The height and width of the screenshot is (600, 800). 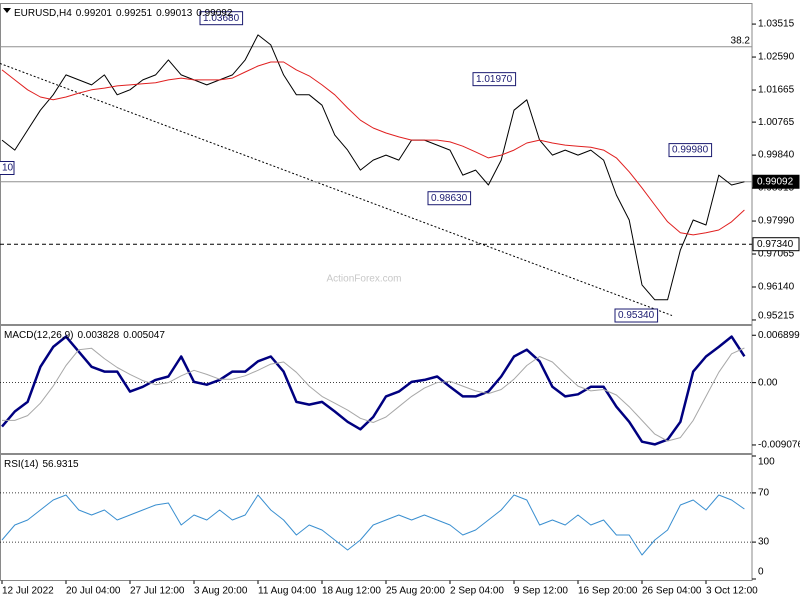 I want to click on panel-header: EURUSD,H4 0.99201 0.99251 0.99013 0.99092, so click(x=123, y=13).